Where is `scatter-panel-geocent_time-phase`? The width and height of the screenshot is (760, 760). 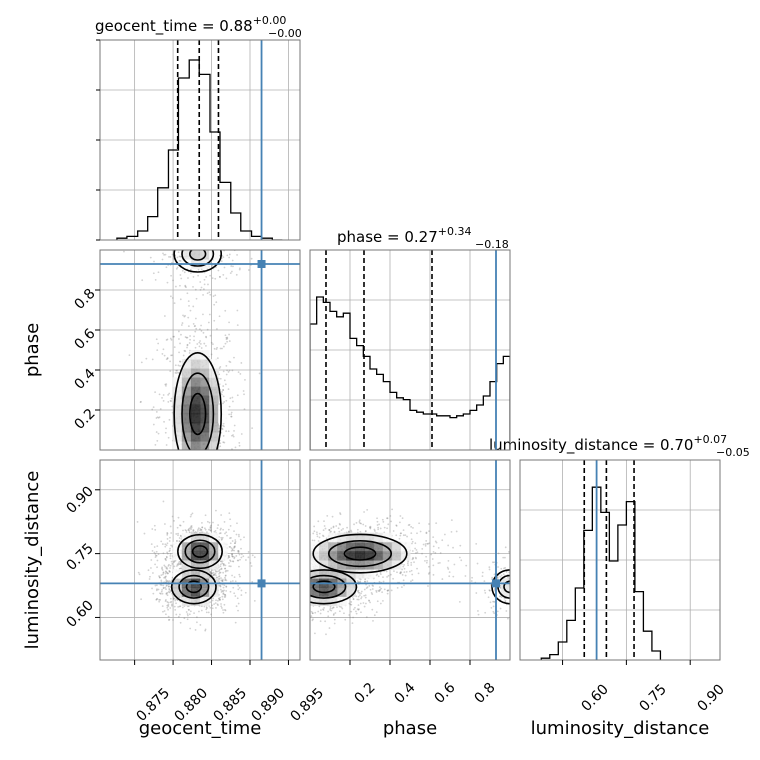 scatter-panel-geocent_time-phase is located at coordinates (200, 363).